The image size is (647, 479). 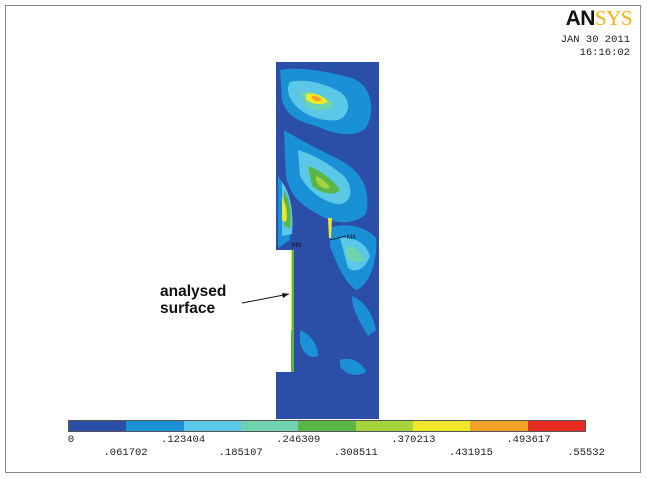 I want to click on annotation-line-2: surface, so click(x=188, y=308).